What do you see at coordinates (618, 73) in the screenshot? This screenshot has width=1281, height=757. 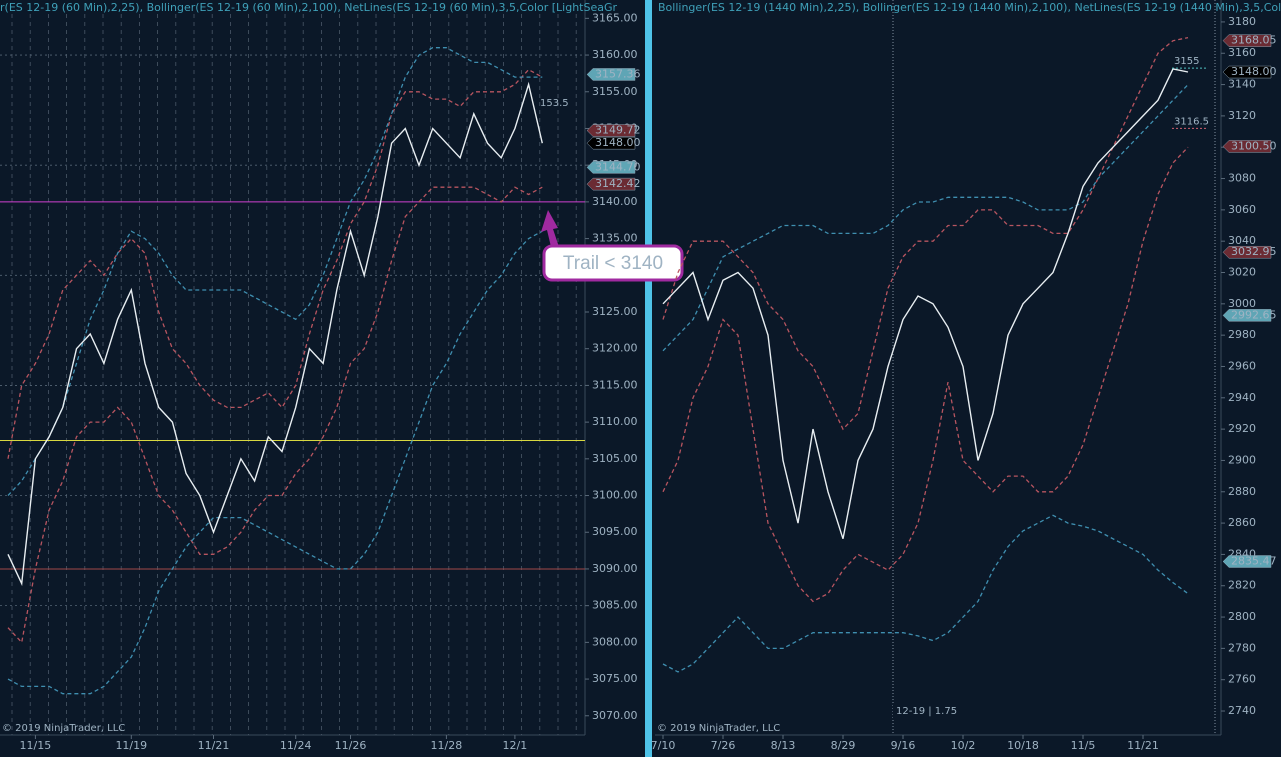 I see `price-tag-label: 3157.36` at bounding box center [618, 73].